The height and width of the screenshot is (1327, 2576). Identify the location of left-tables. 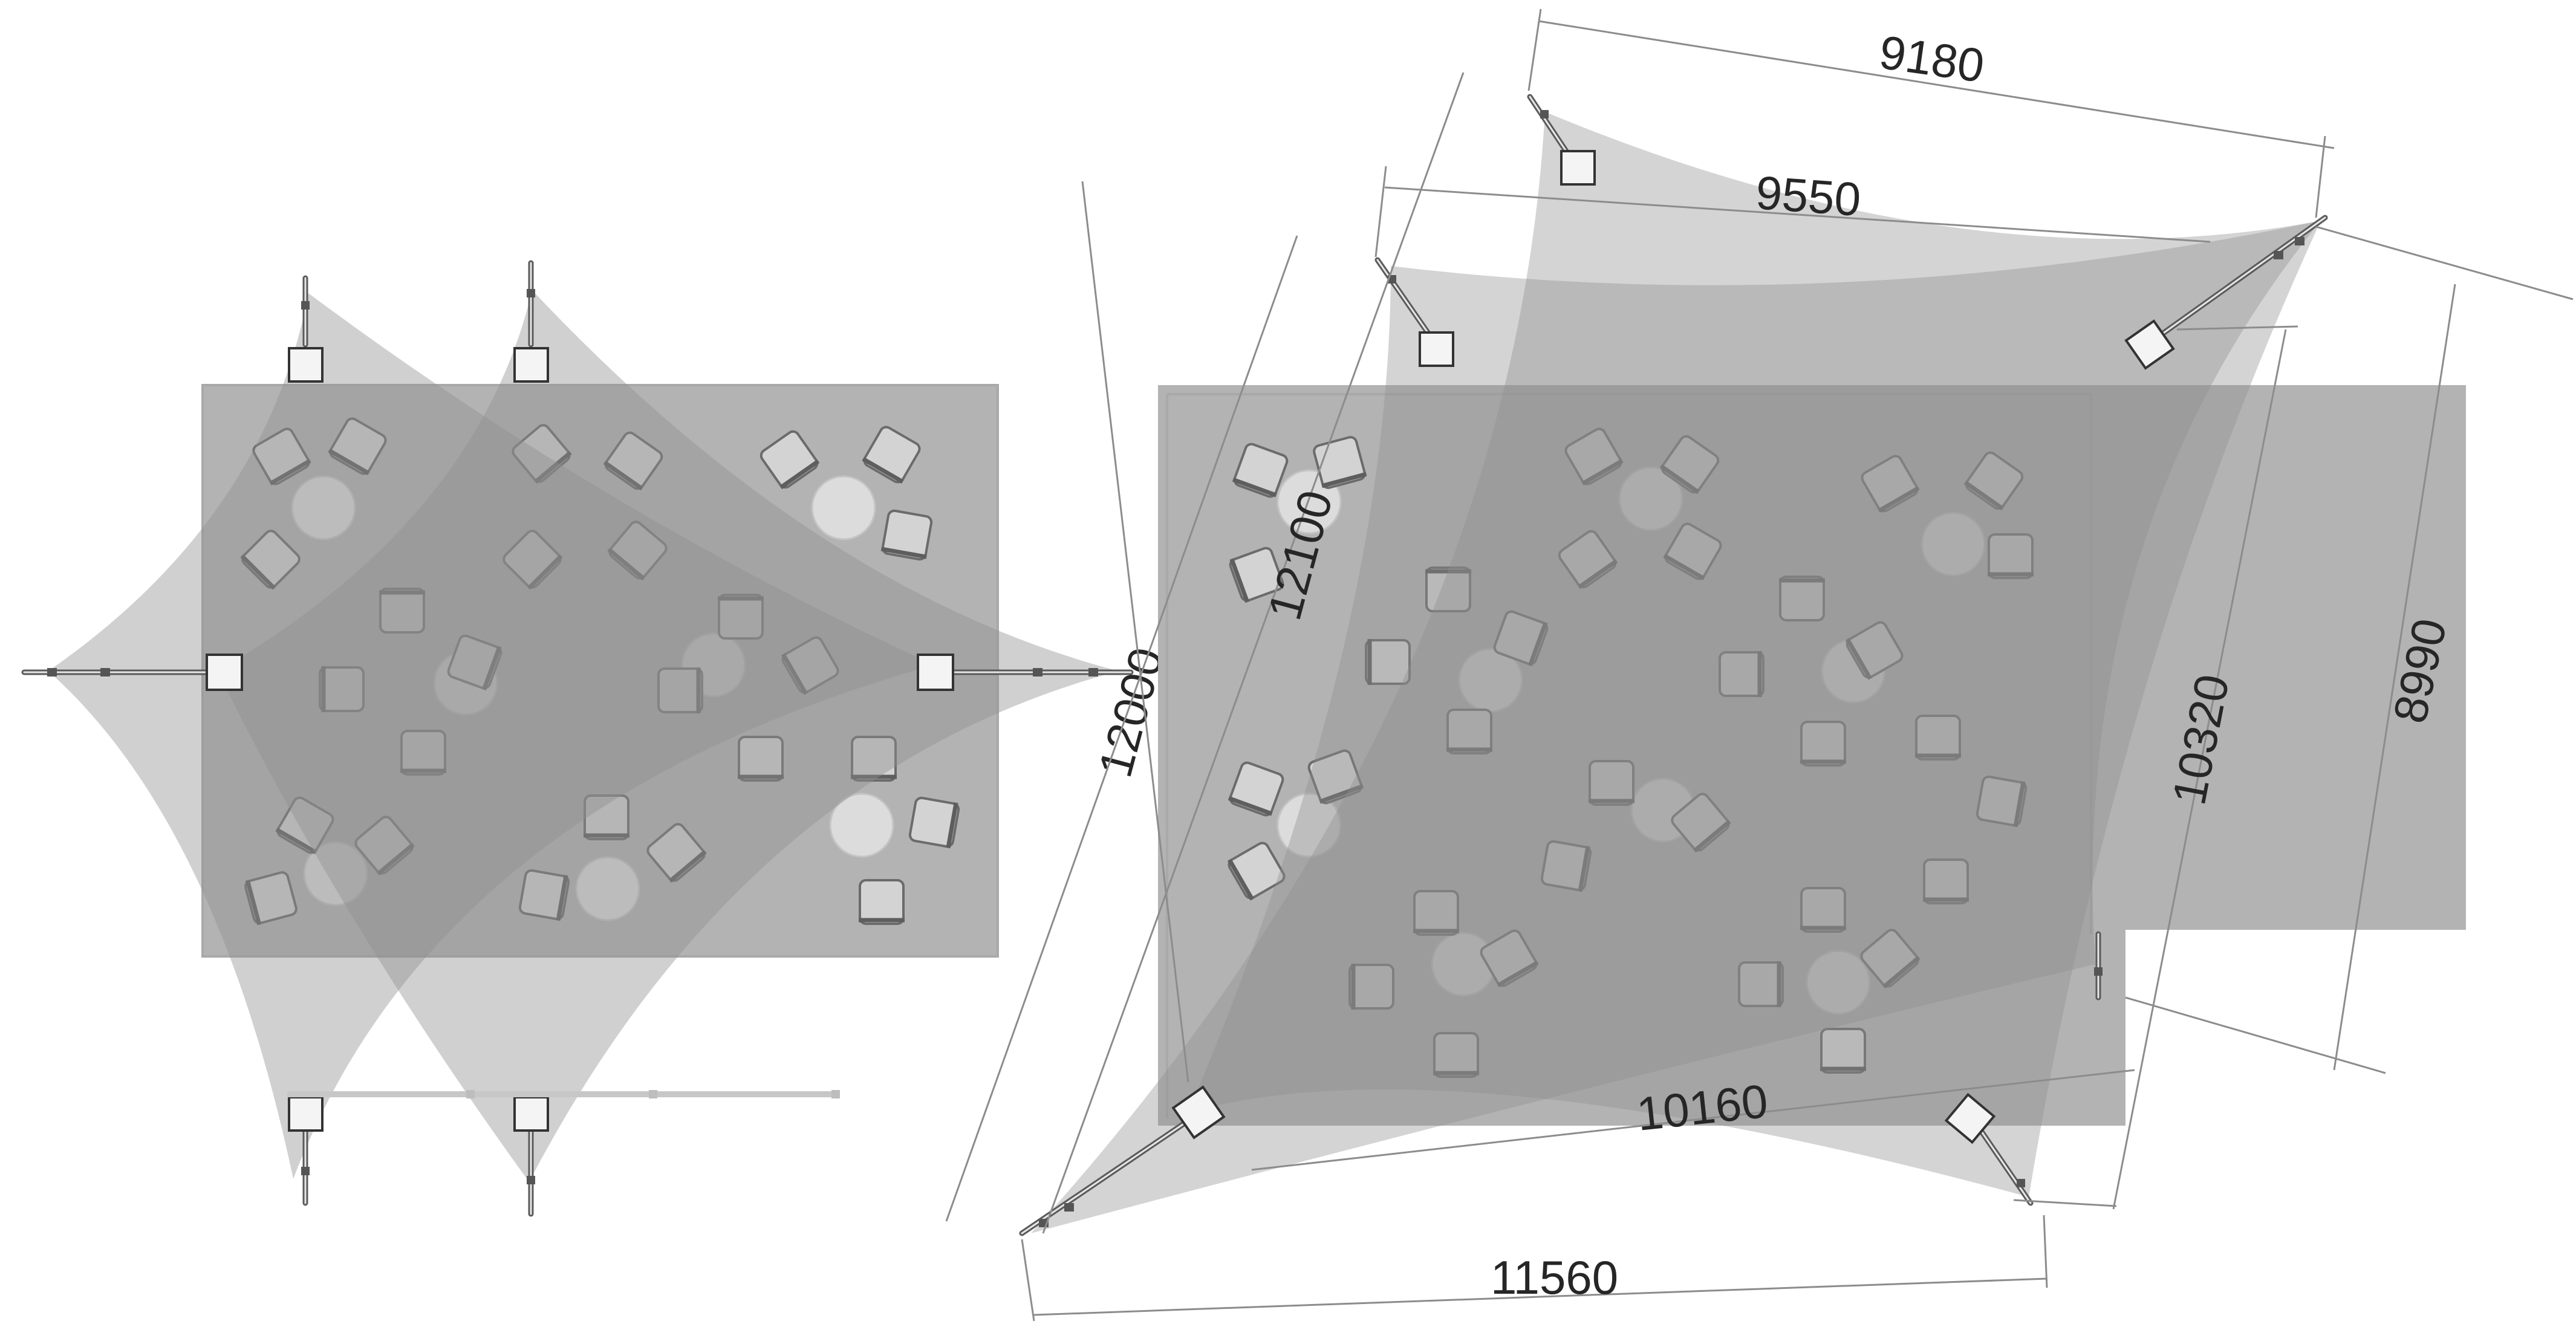
(592, 698).